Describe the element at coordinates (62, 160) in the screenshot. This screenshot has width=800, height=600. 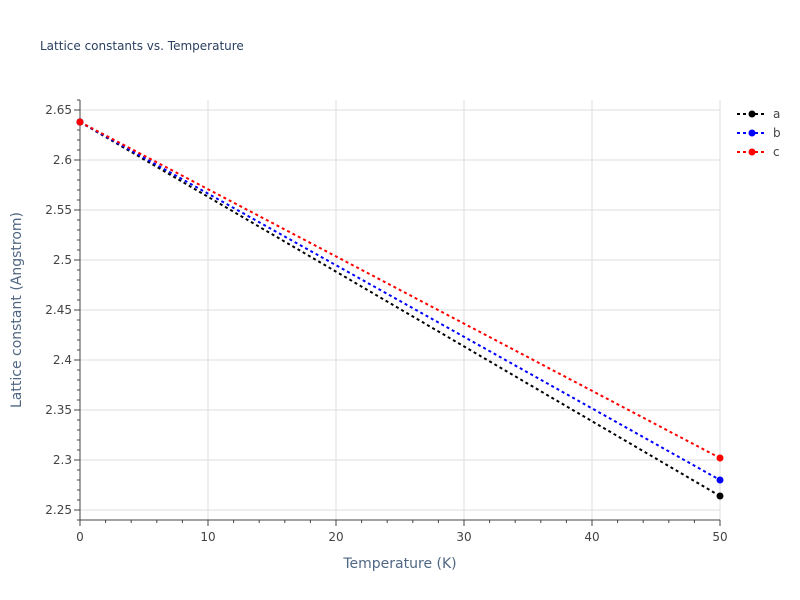
I see `y-tick-label: 2.6` at that location.